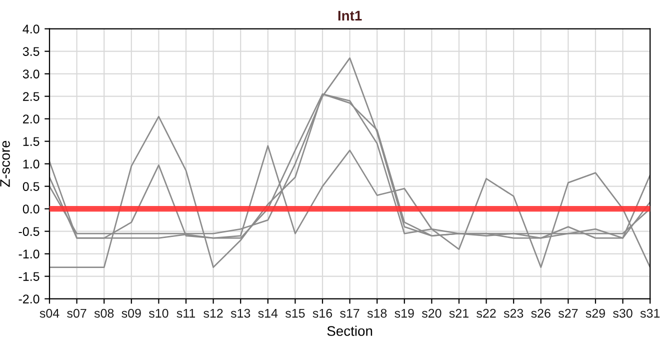 The width and height of the screenshot is (660, 360). Describe the element at coordinates (595, 313) in the screenshot. I see `x-tick-label: s29` at that location.